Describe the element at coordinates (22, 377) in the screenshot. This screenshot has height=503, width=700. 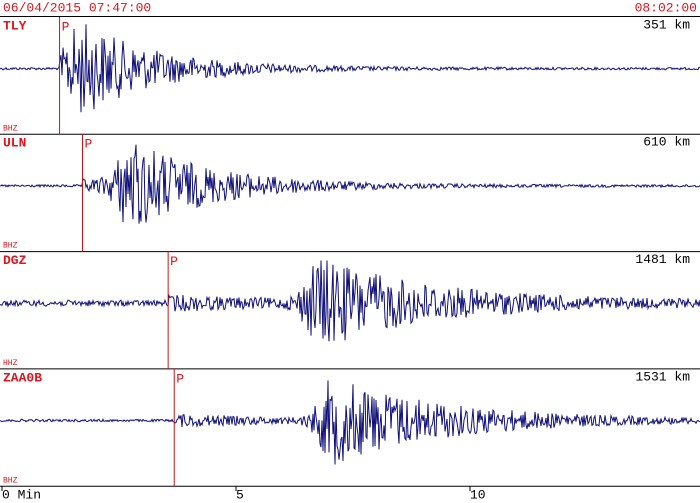
I see `station-label: ZAA0B` at that location.